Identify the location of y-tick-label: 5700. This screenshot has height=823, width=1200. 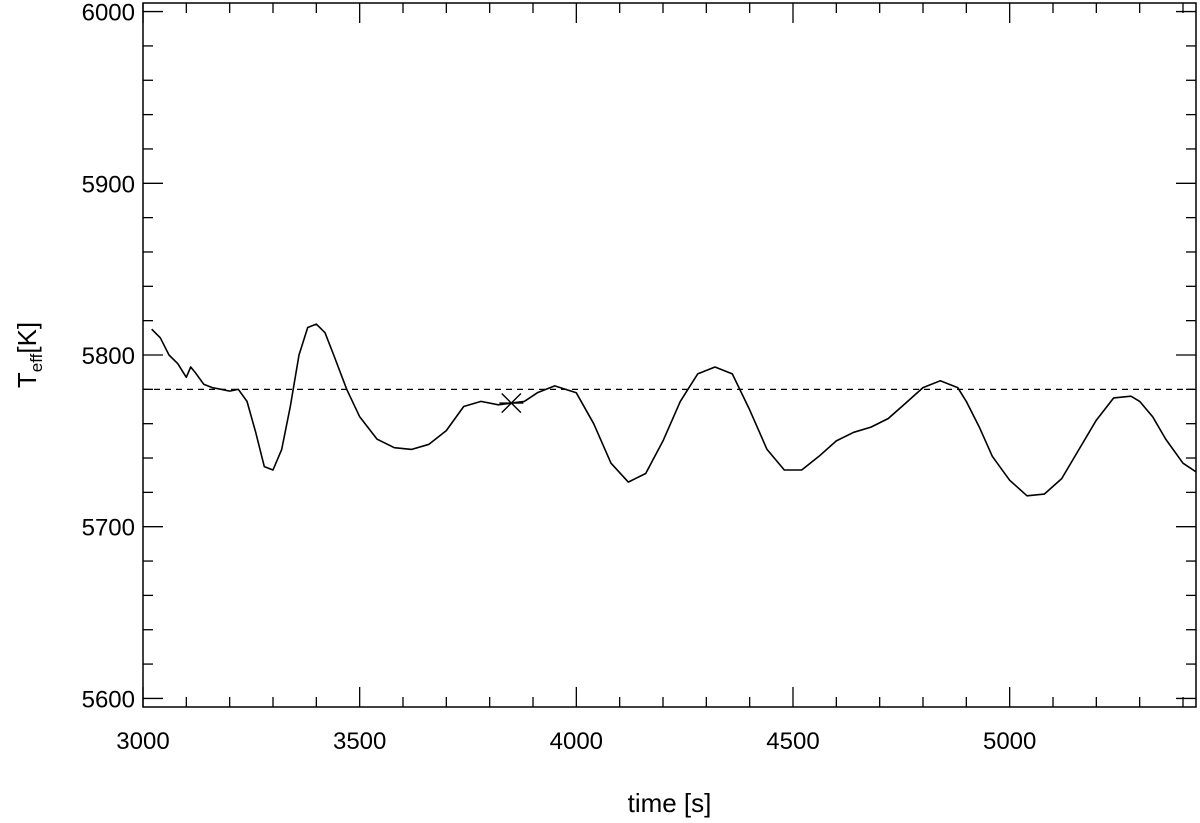
(108, 528).